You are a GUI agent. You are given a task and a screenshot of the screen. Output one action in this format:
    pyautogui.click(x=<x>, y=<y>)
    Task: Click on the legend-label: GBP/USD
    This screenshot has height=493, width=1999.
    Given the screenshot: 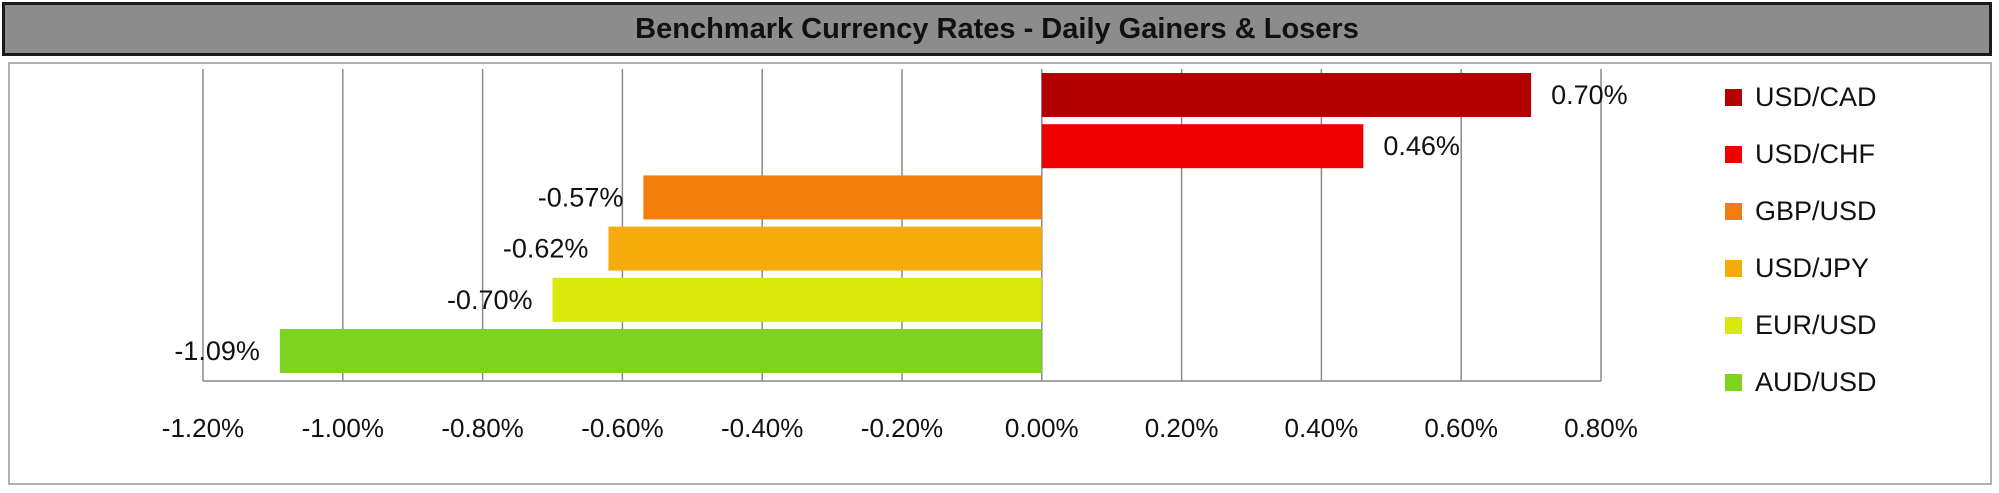 What is the action you would take?
    pyautogui.click(x=1816, y=211)
    